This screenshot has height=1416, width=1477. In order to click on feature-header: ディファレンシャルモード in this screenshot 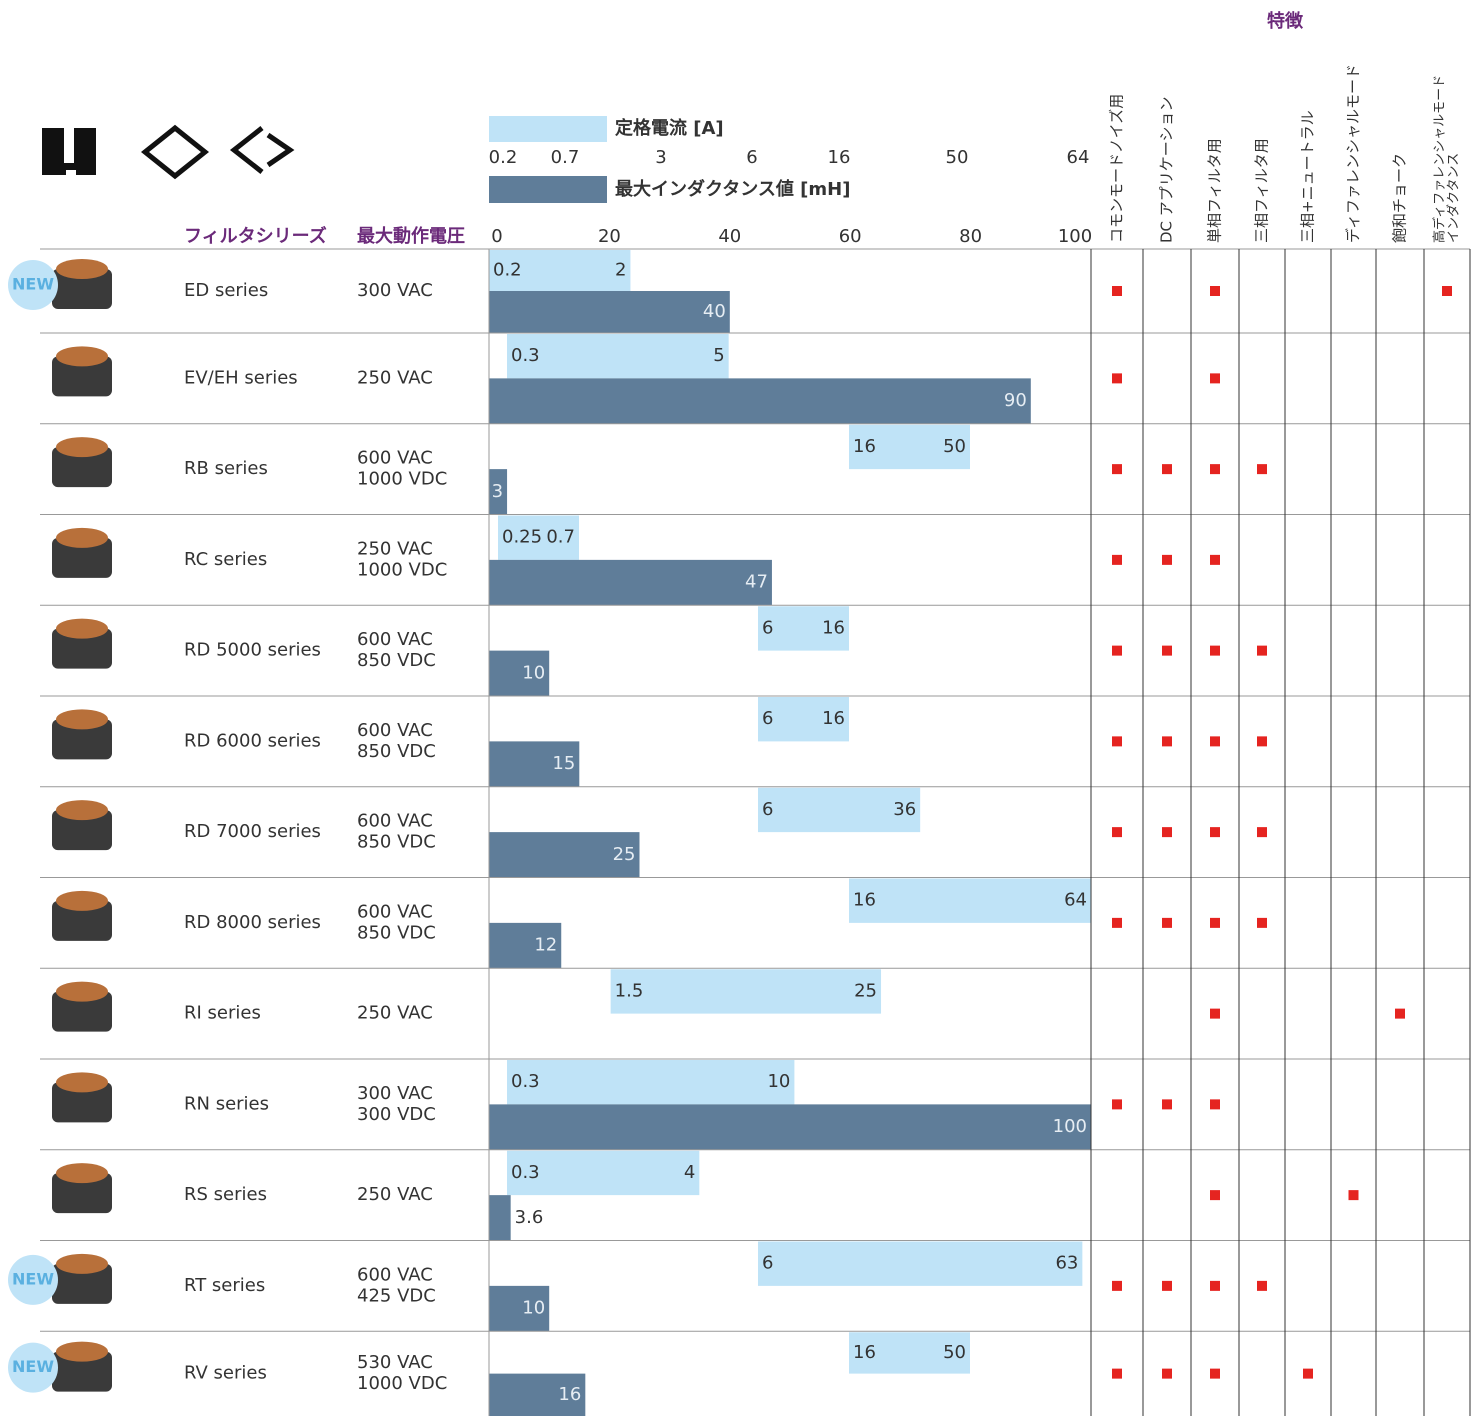, I will do `click(1353, 153)`.